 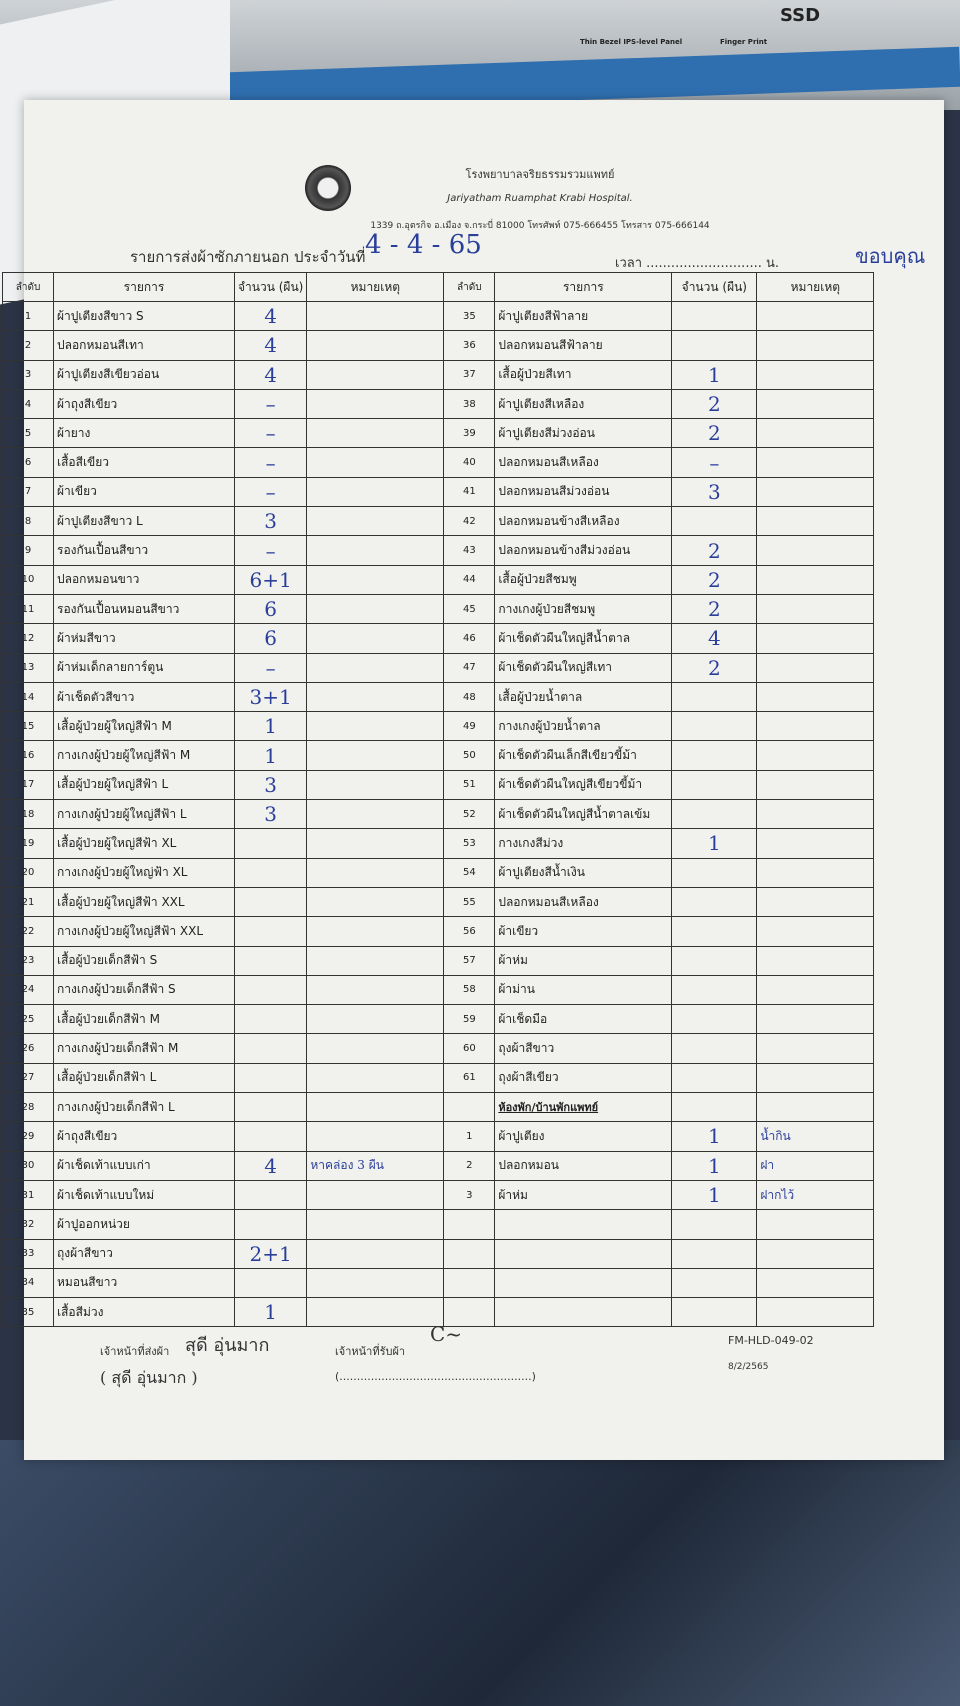 What do you see at coordinates (583, 374) in the screenshot?
I see `item-name: เสื้อผู้ป่วยสีเทา` at bounding box center [583, 374].